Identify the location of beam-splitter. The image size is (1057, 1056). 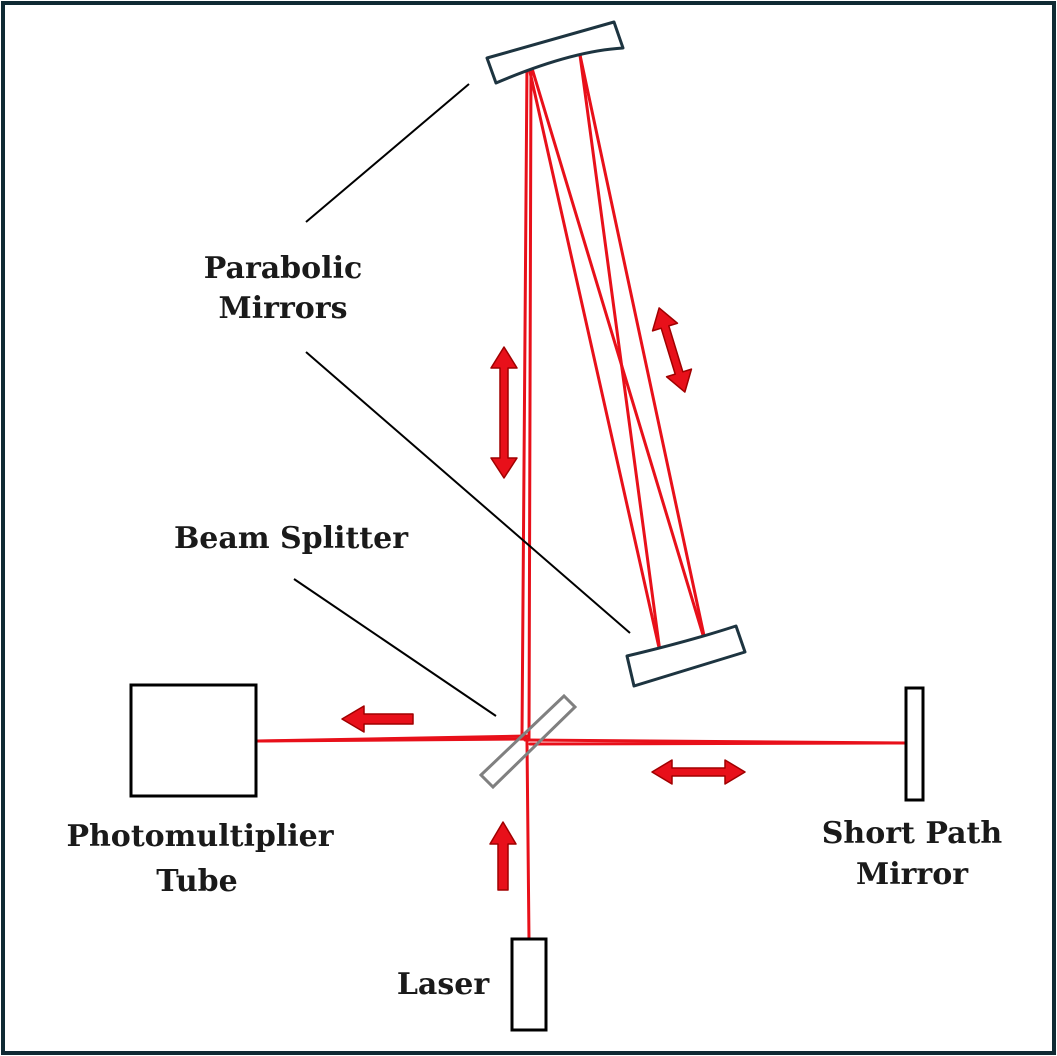
(528, 741).